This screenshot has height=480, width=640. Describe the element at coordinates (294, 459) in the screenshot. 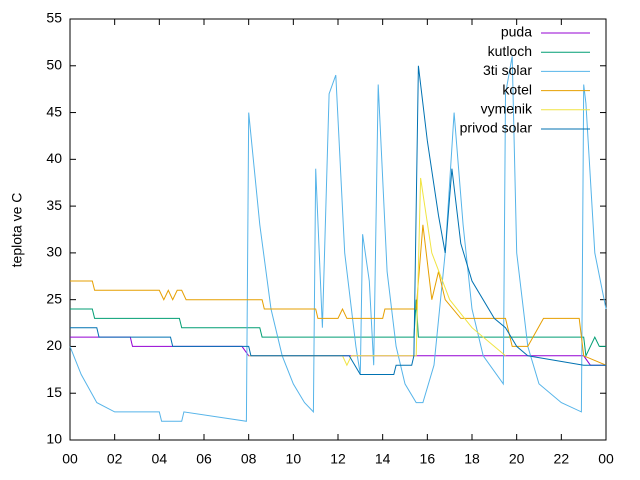

I see `x-tick-label: 10` at that location.